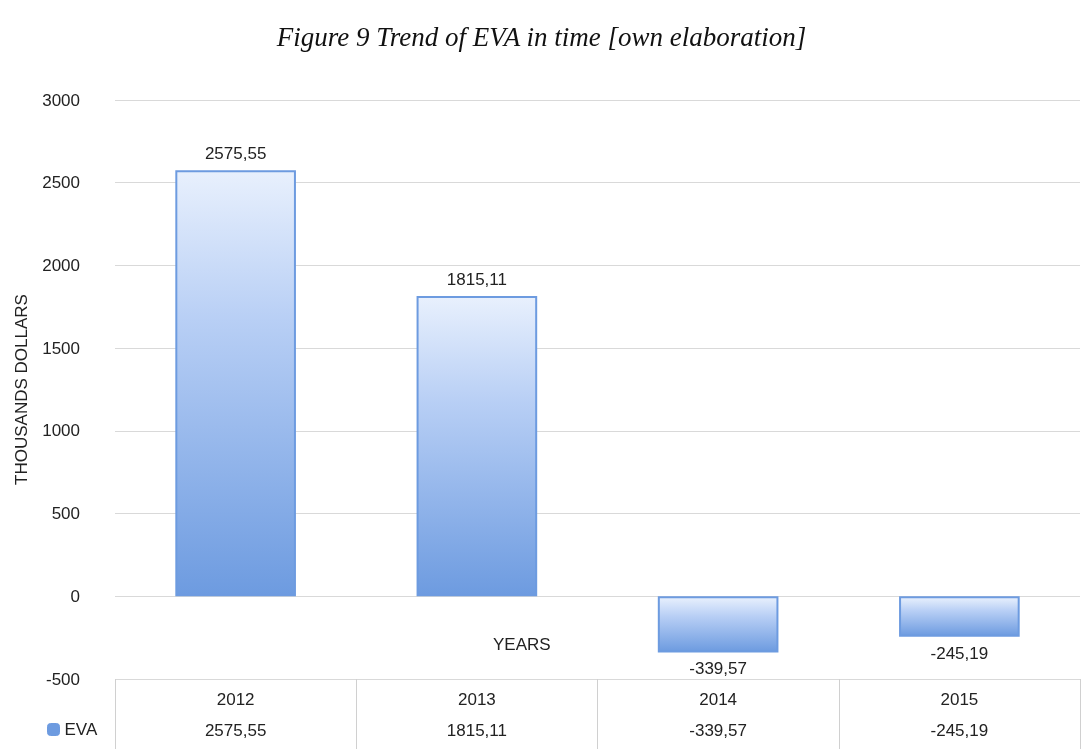 This screenshot has width=1083, height=749. I want to click on y-tick-label: 1000, so click(61, 431).